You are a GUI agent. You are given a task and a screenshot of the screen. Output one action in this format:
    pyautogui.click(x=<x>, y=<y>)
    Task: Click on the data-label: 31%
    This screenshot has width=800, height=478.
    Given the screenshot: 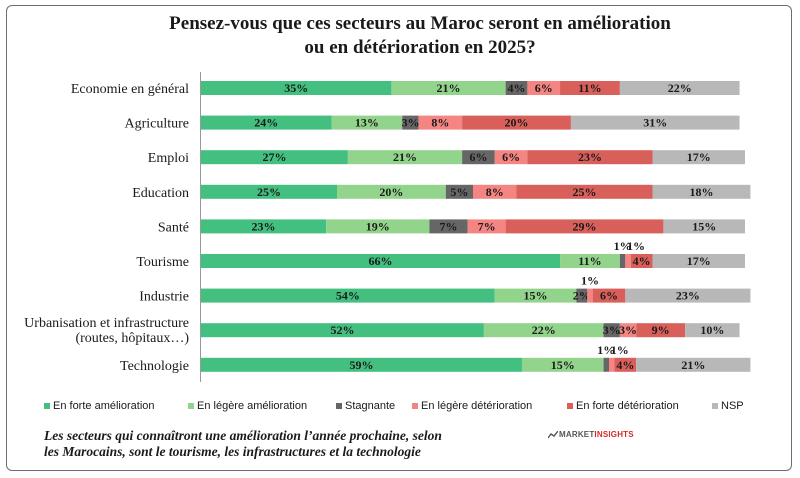 What is the action you would take?
    pyautogui.click(x=655, y=123)
    